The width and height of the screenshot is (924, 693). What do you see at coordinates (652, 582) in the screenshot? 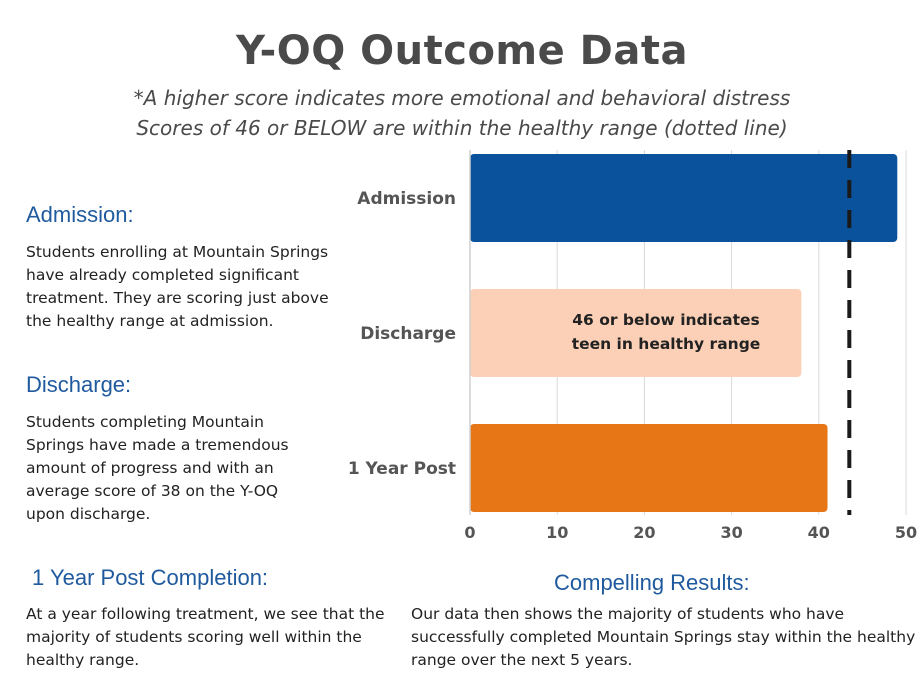
I see `results-heading: Compelling Results:` at bounding box center [652, 582].